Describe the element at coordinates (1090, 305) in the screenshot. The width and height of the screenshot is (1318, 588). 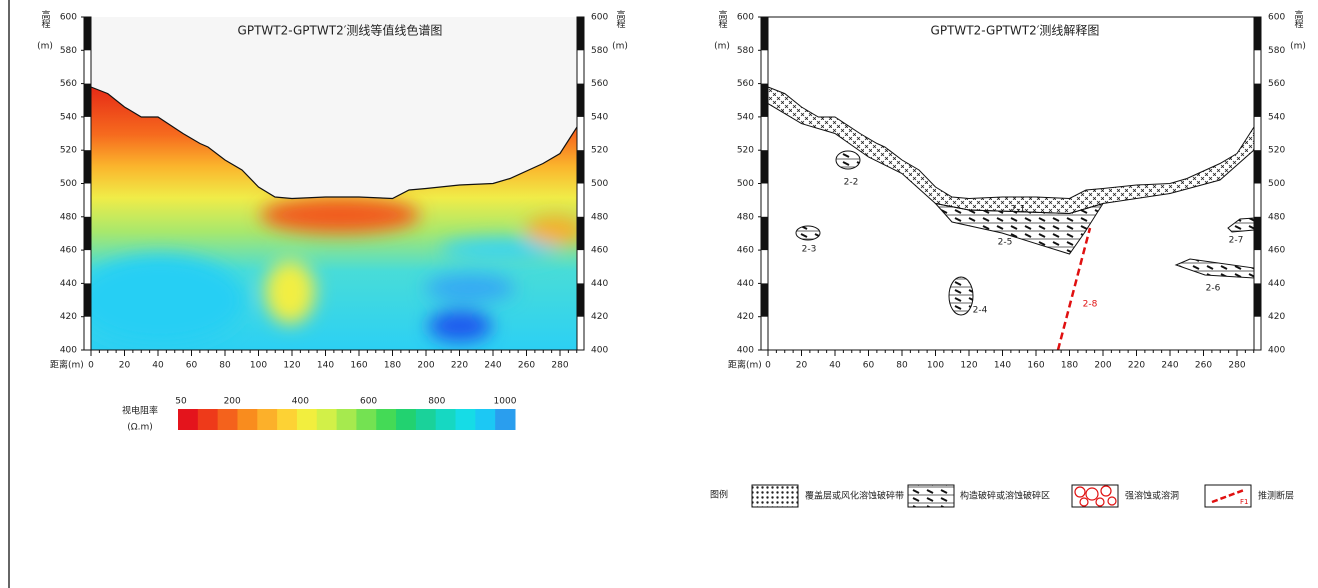
I see `fault-label: 2-8` at that location.